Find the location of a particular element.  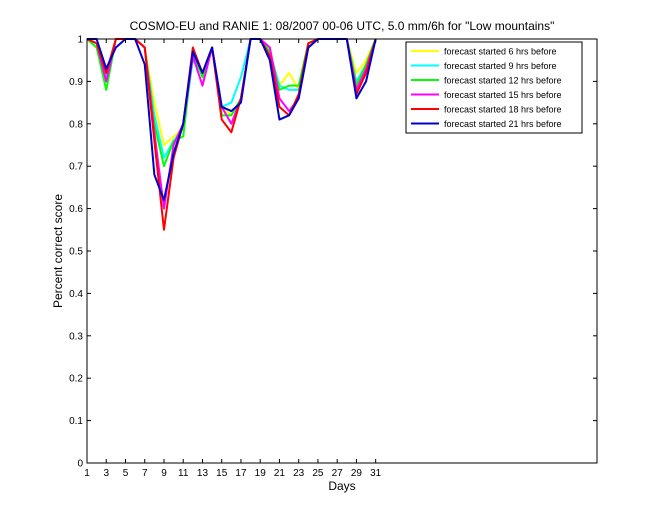

x-tick-label: 17 is located at coordinates (241, 473).